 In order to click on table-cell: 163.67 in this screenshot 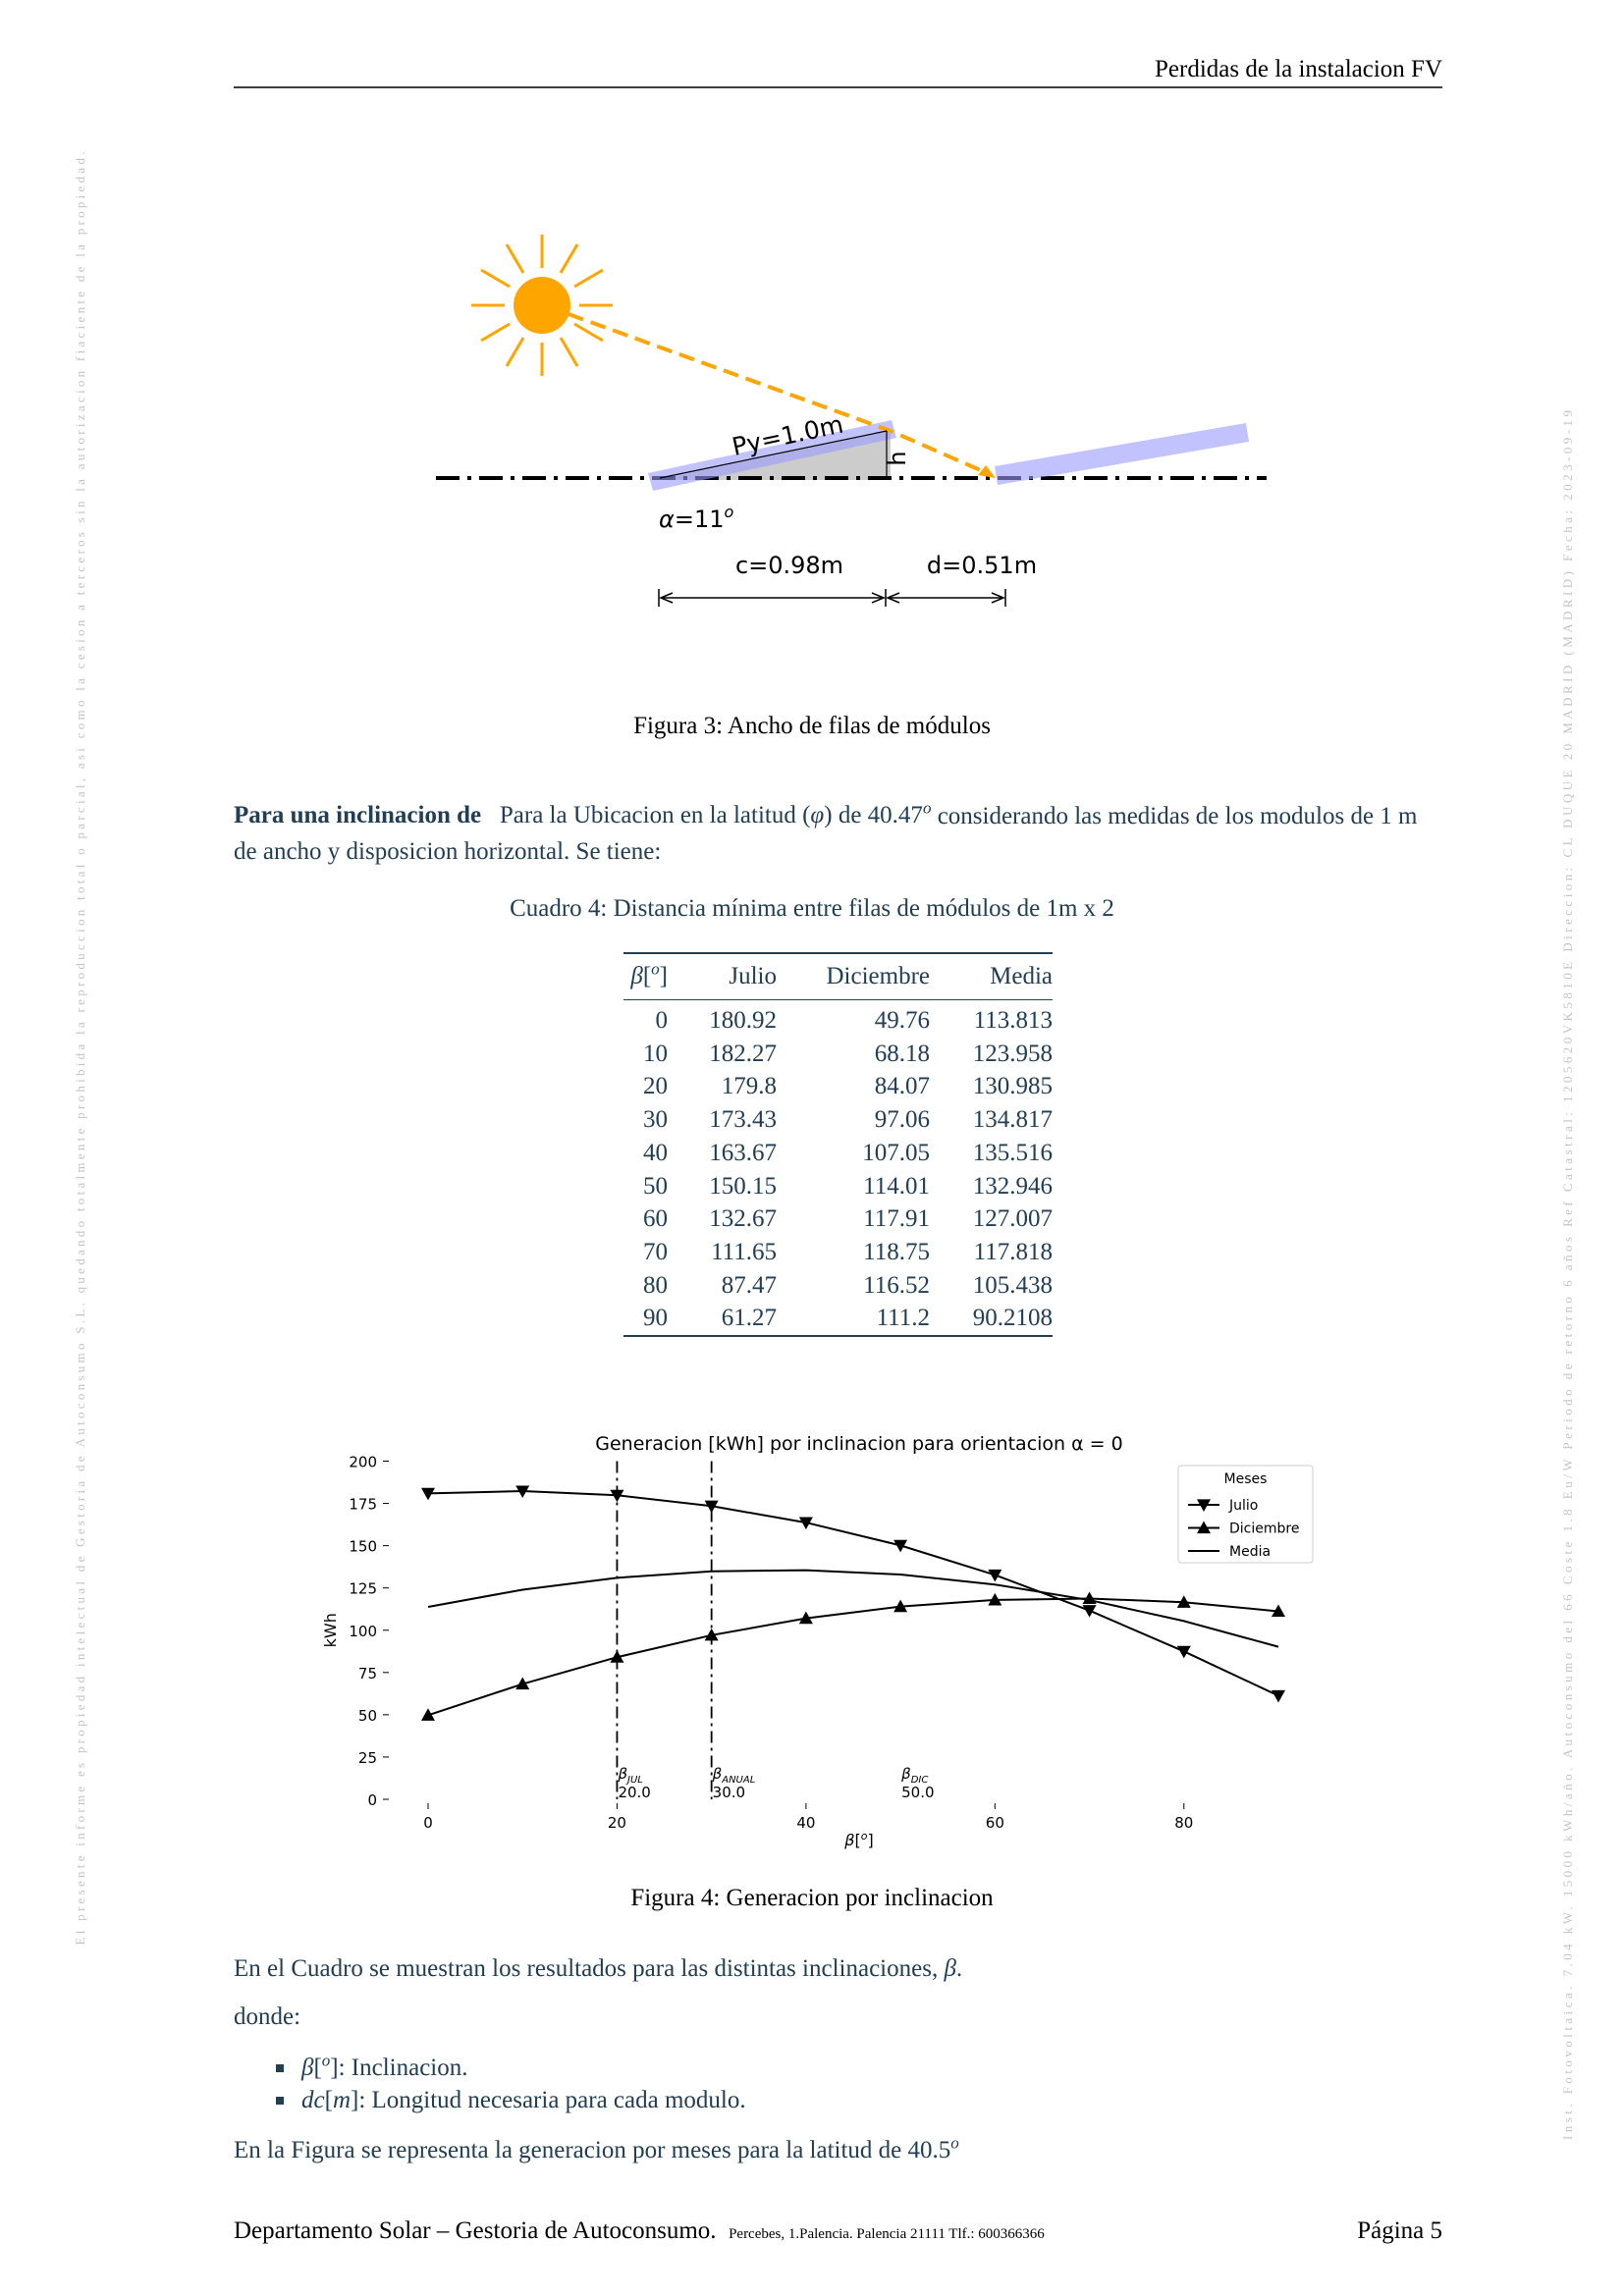, I will do `click(743, 1152)`.